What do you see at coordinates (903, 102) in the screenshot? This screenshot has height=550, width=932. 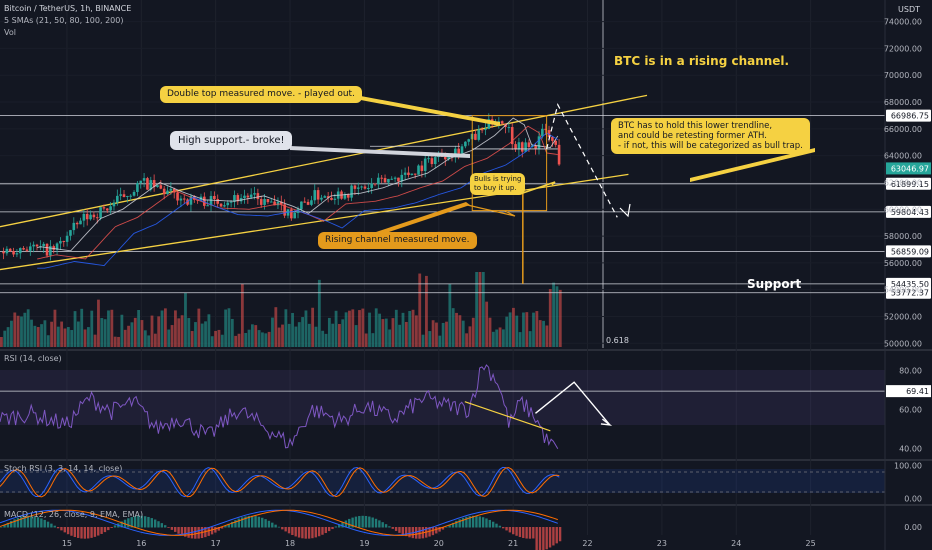 I see `price-tick-label: 68000.00` at bounding box center [903, 102].